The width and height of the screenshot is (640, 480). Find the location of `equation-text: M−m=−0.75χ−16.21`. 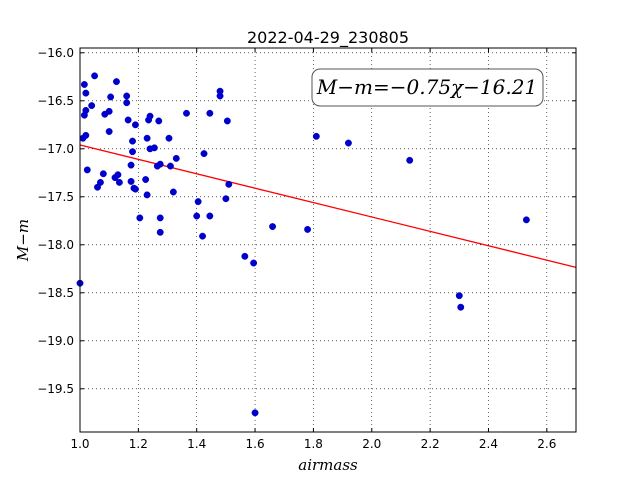

equation-text: M−m=−0.75χ−16.21 is located at coordinates (426, 87).